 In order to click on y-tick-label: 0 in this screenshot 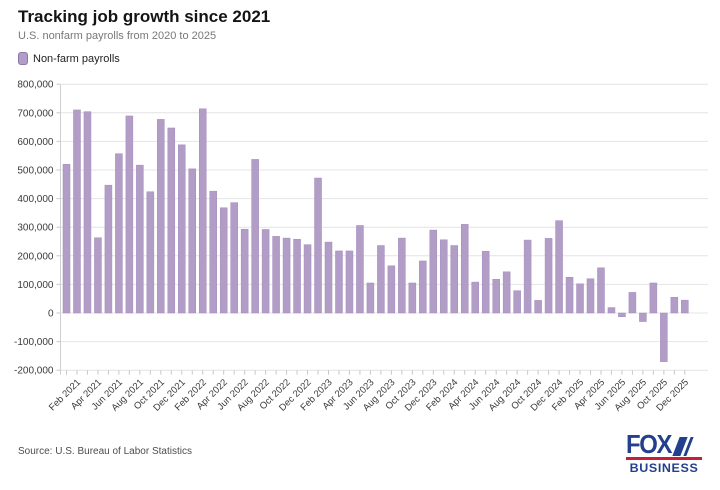, I will do `click(51, 314)`.